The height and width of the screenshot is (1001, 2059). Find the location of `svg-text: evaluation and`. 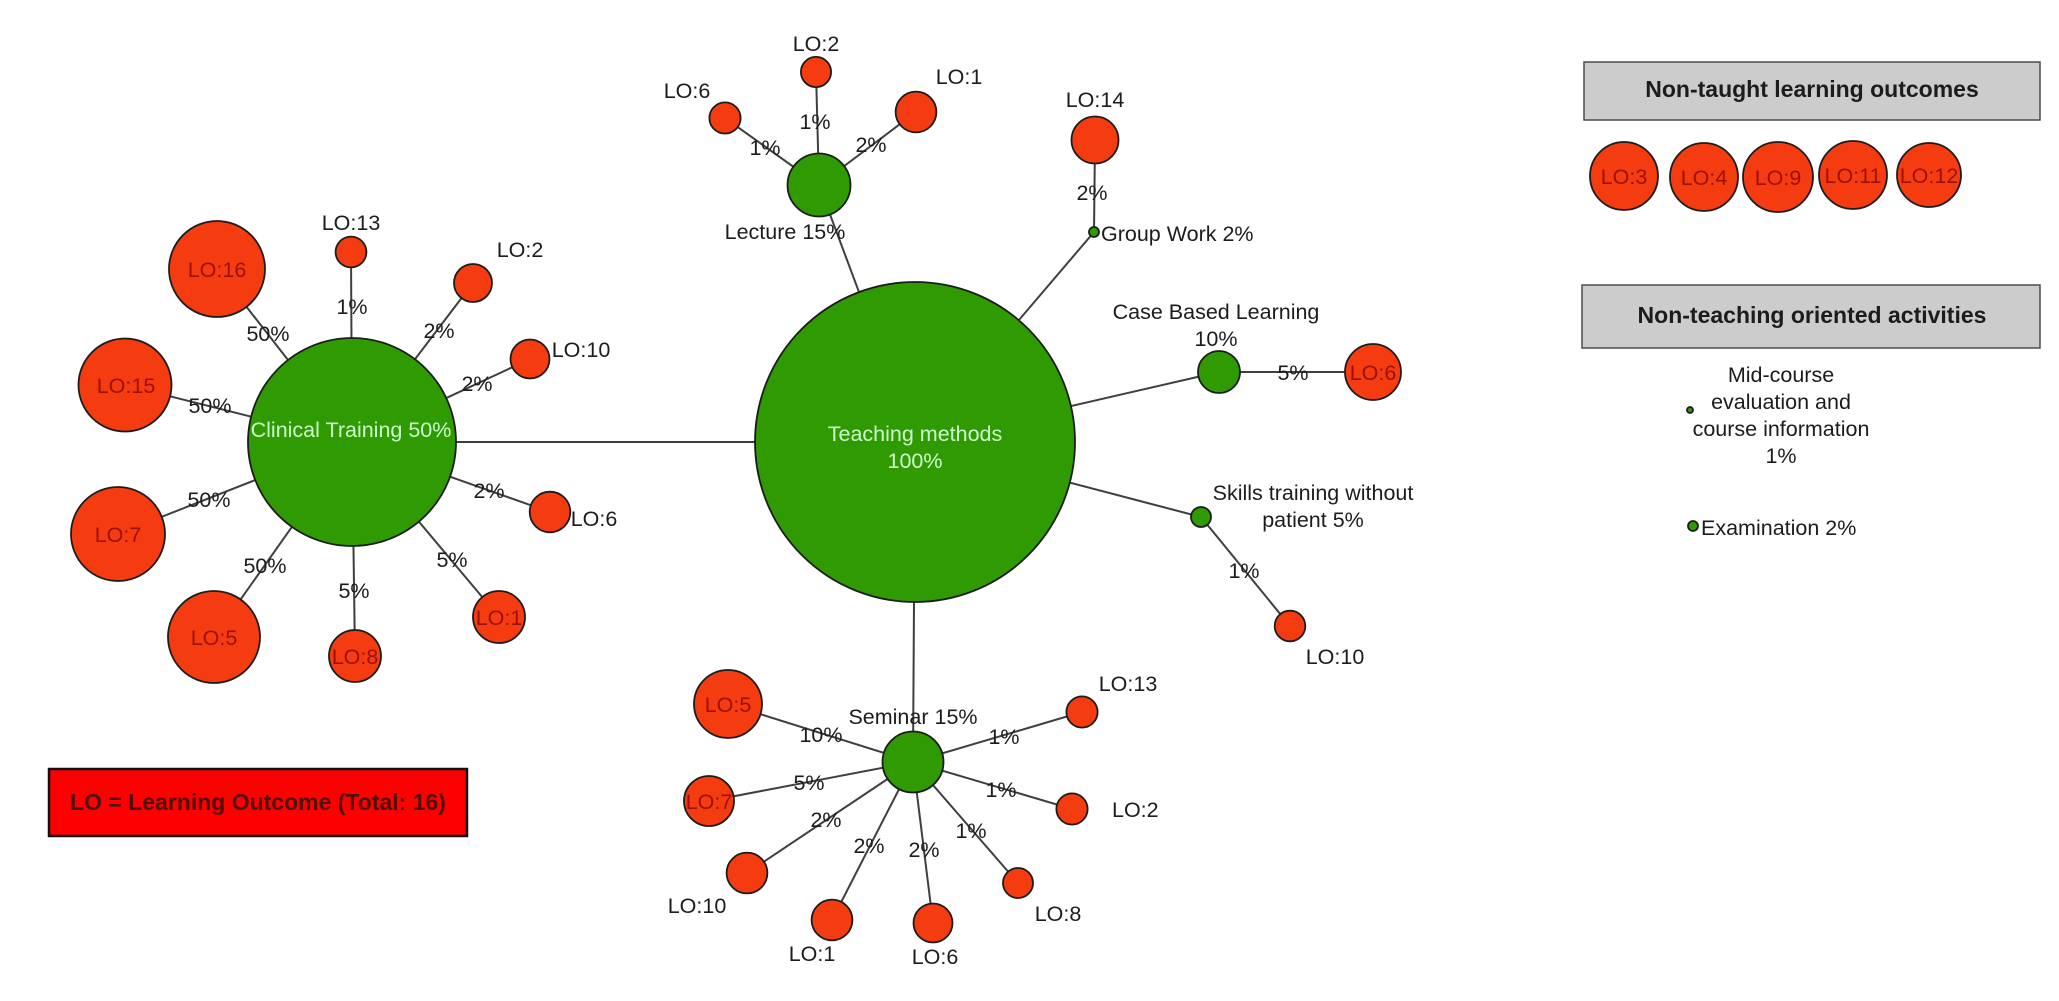

svg-text: evaluation and is located at coordinates (1781, 402).